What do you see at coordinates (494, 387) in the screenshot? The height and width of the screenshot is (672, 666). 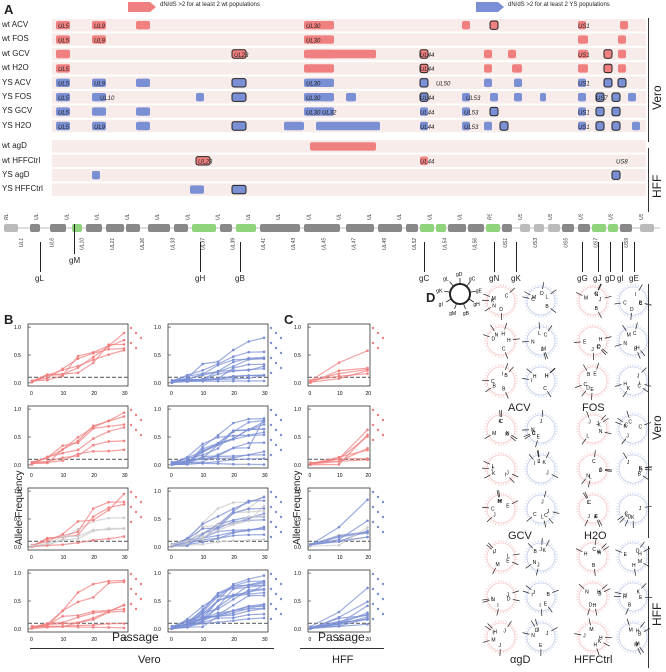 I see `wheel-letter: B` at bounding box center [494, 387].